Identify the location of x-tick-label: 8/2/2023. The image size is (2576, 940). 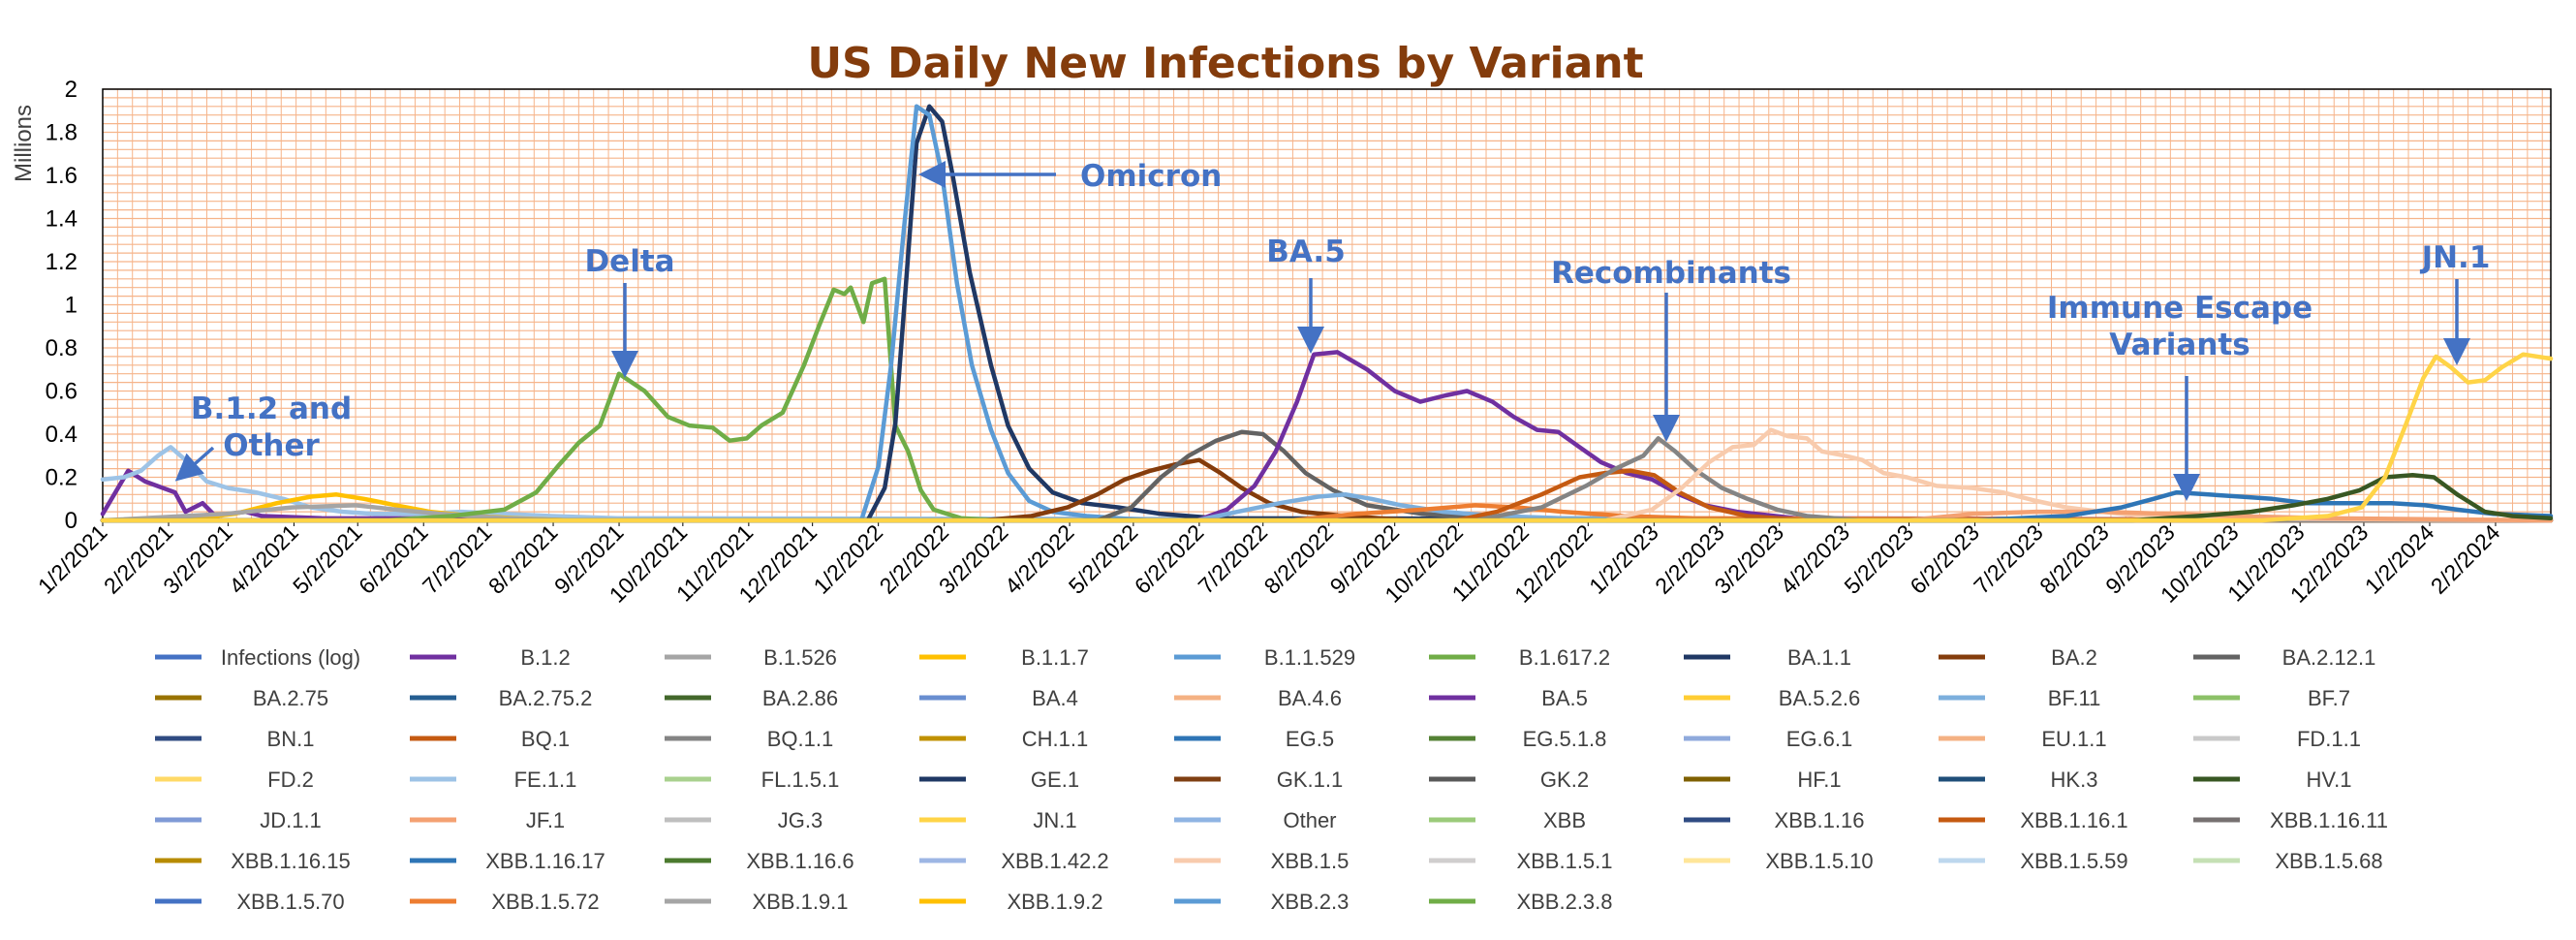
(2074, 559).